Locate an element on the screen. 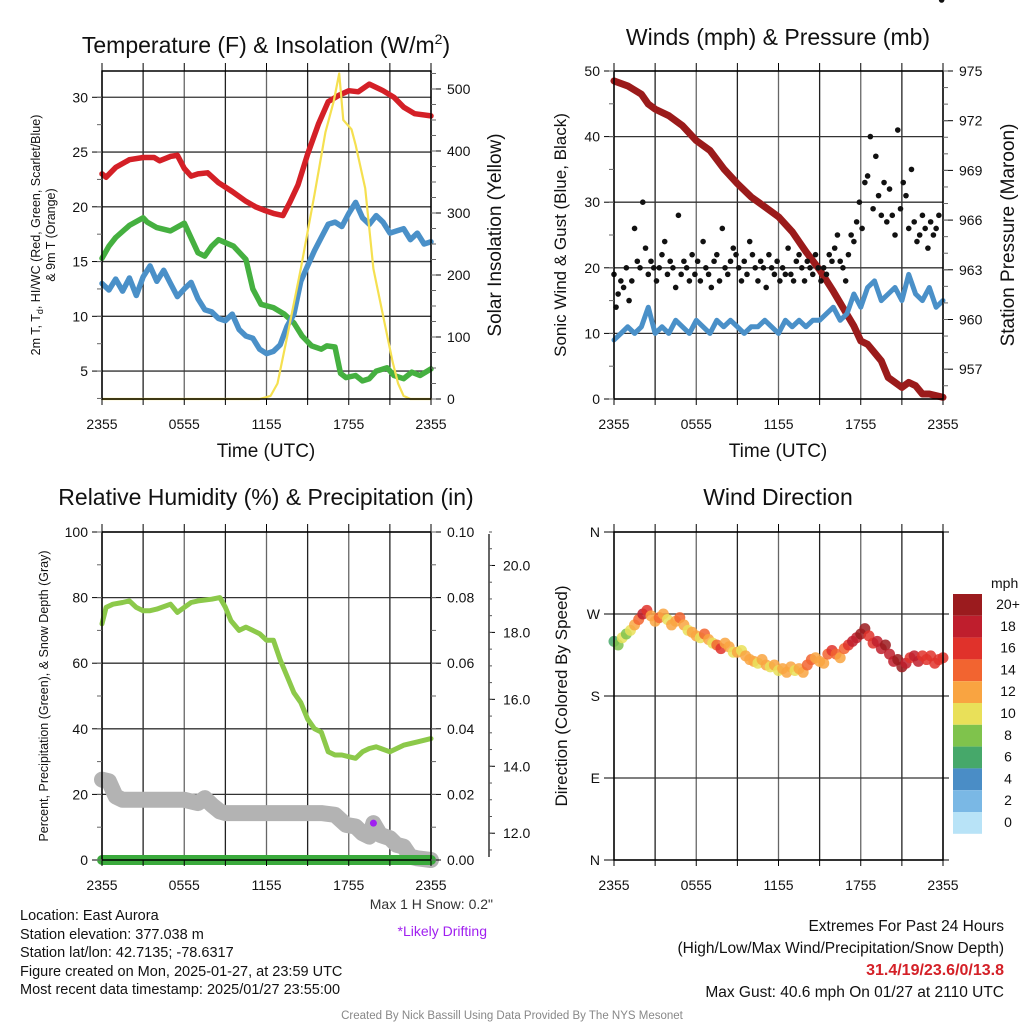  colorbar-label: 12 is located at coordinates (1008, 691).